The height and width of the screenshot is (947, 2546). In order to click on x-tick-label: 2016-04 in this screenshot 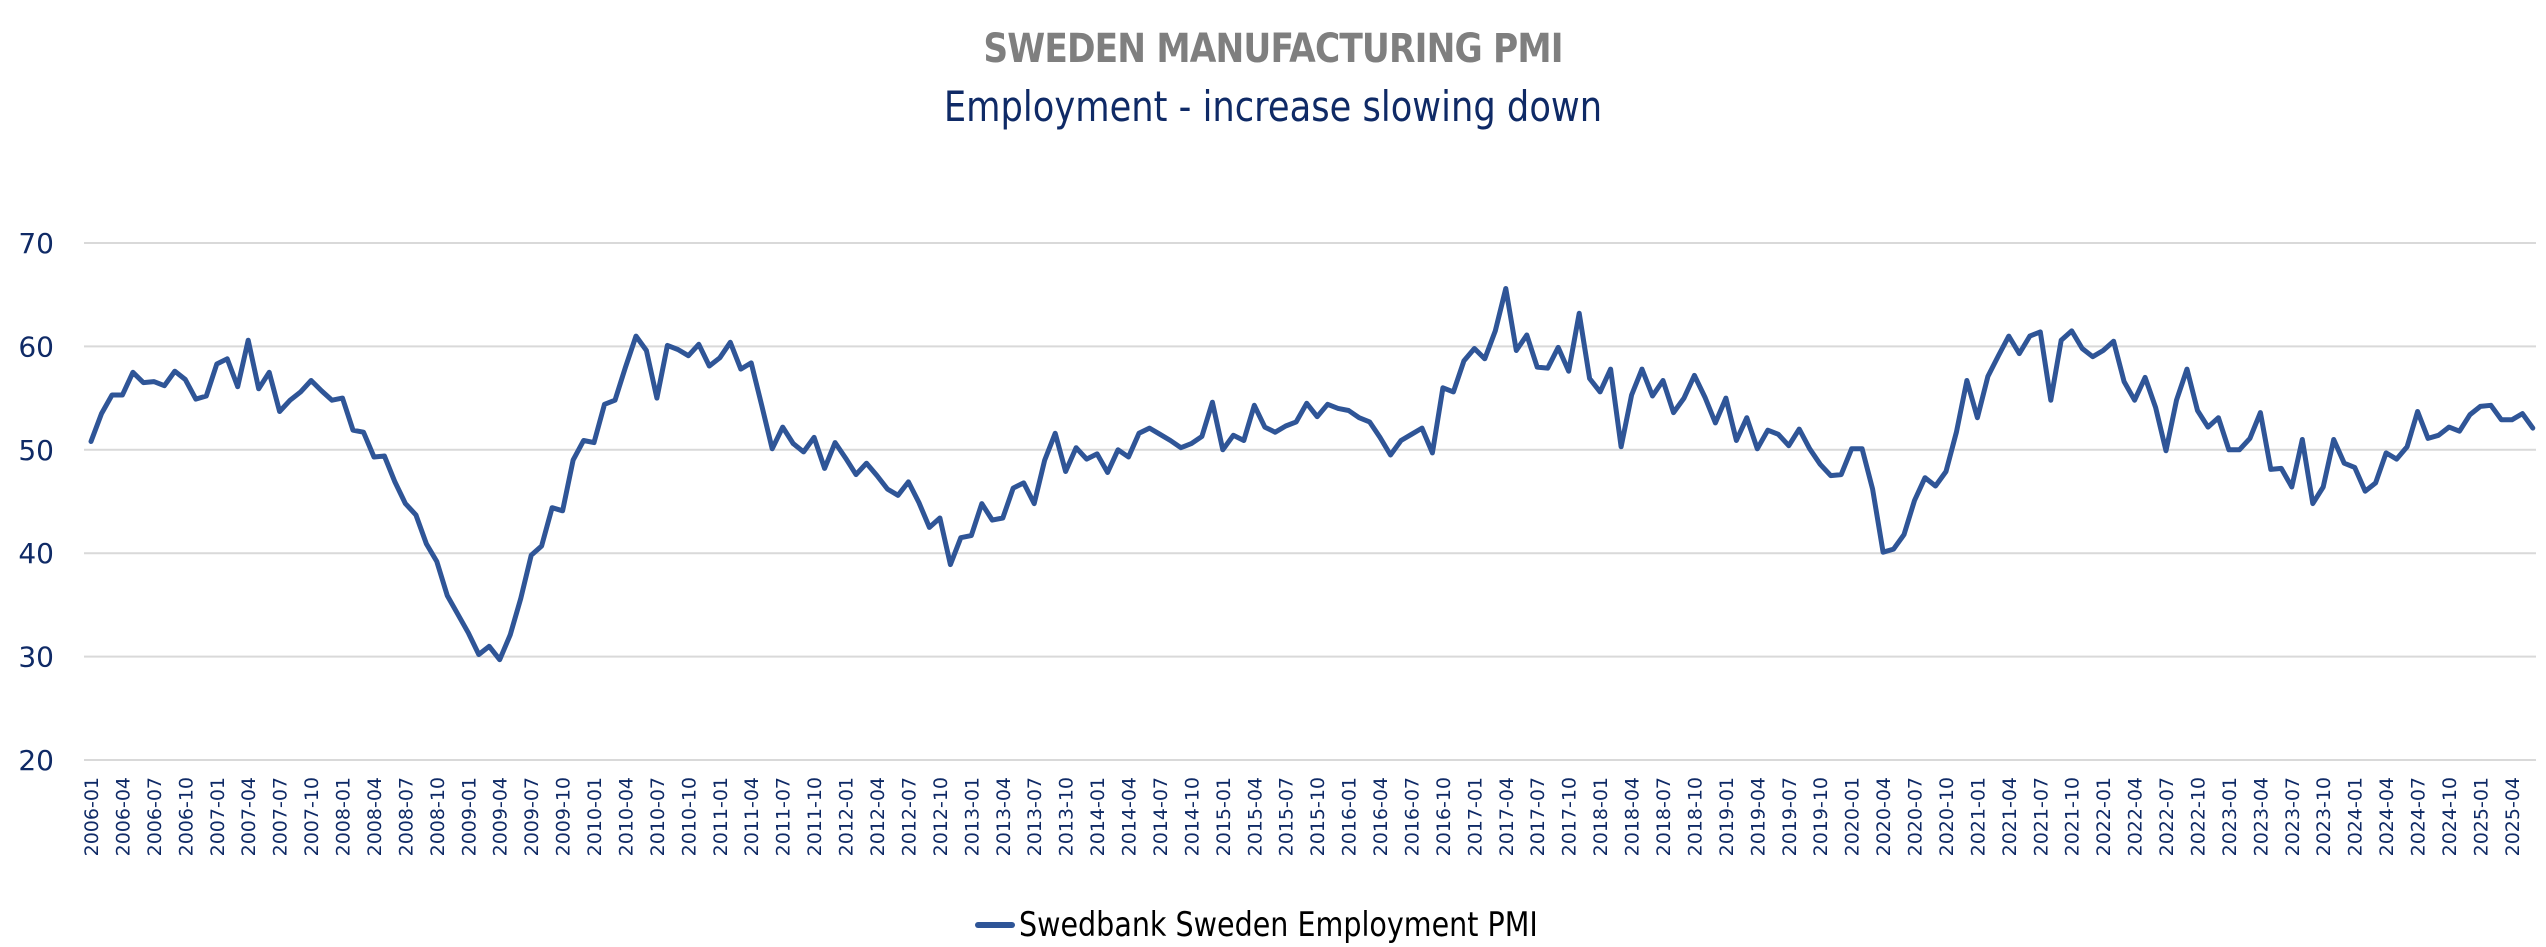, I will do `click(1381, 816)`.